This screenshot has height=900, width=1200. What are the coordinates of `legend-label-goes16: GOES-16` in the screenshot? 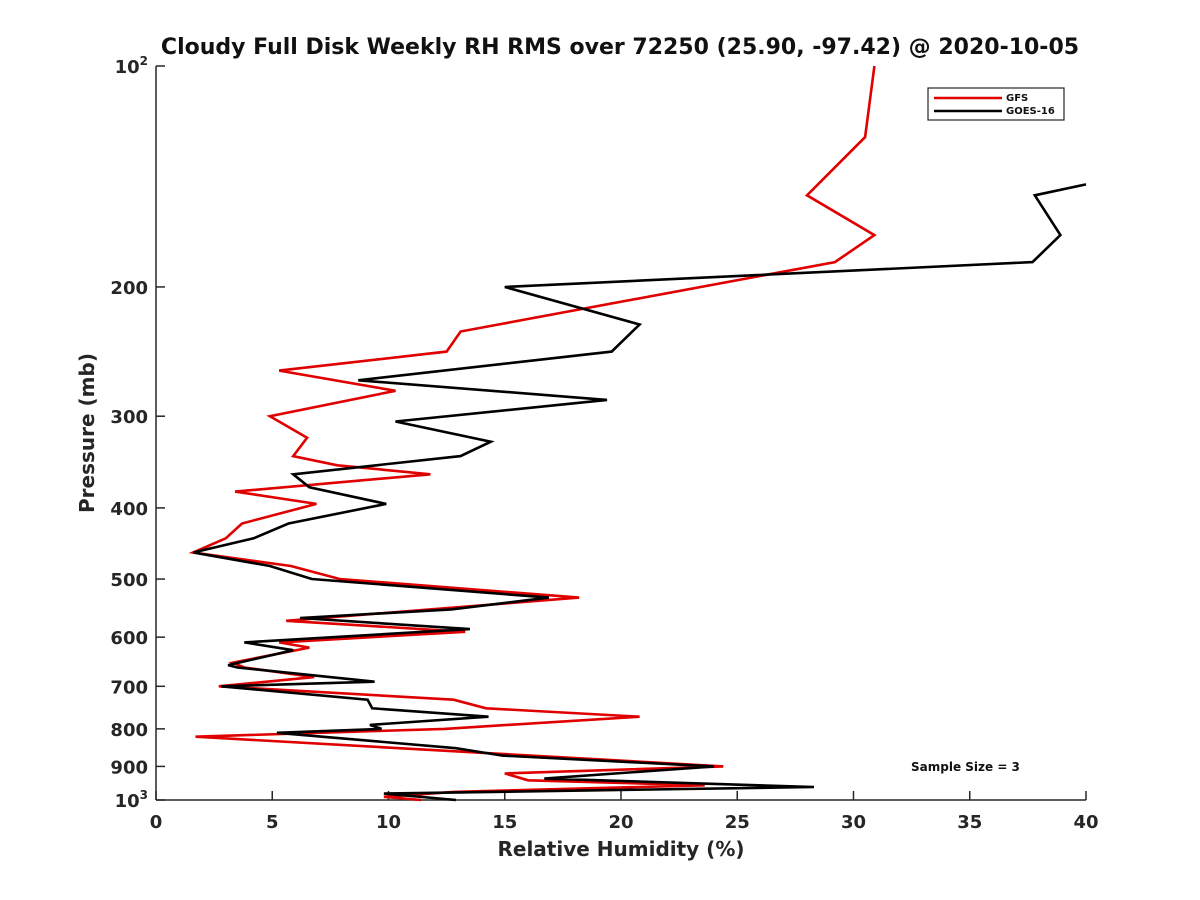 It's located at (1030, 111).